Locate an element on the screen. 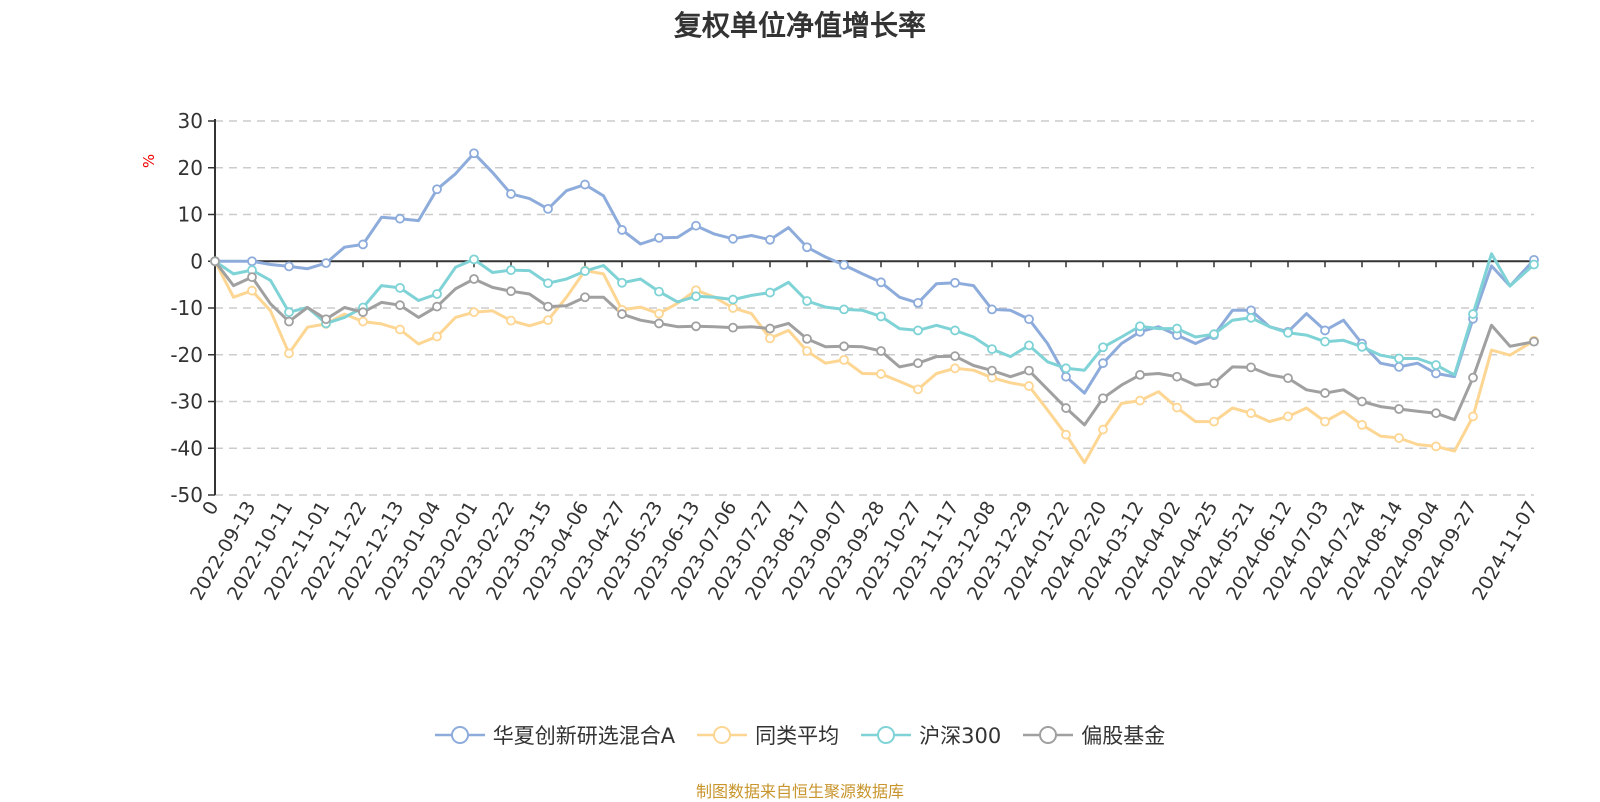 The width and height of the screenshot is (1600, 802). legend-label: 华夏创新研选混合A is located at coordinates (584, 736).